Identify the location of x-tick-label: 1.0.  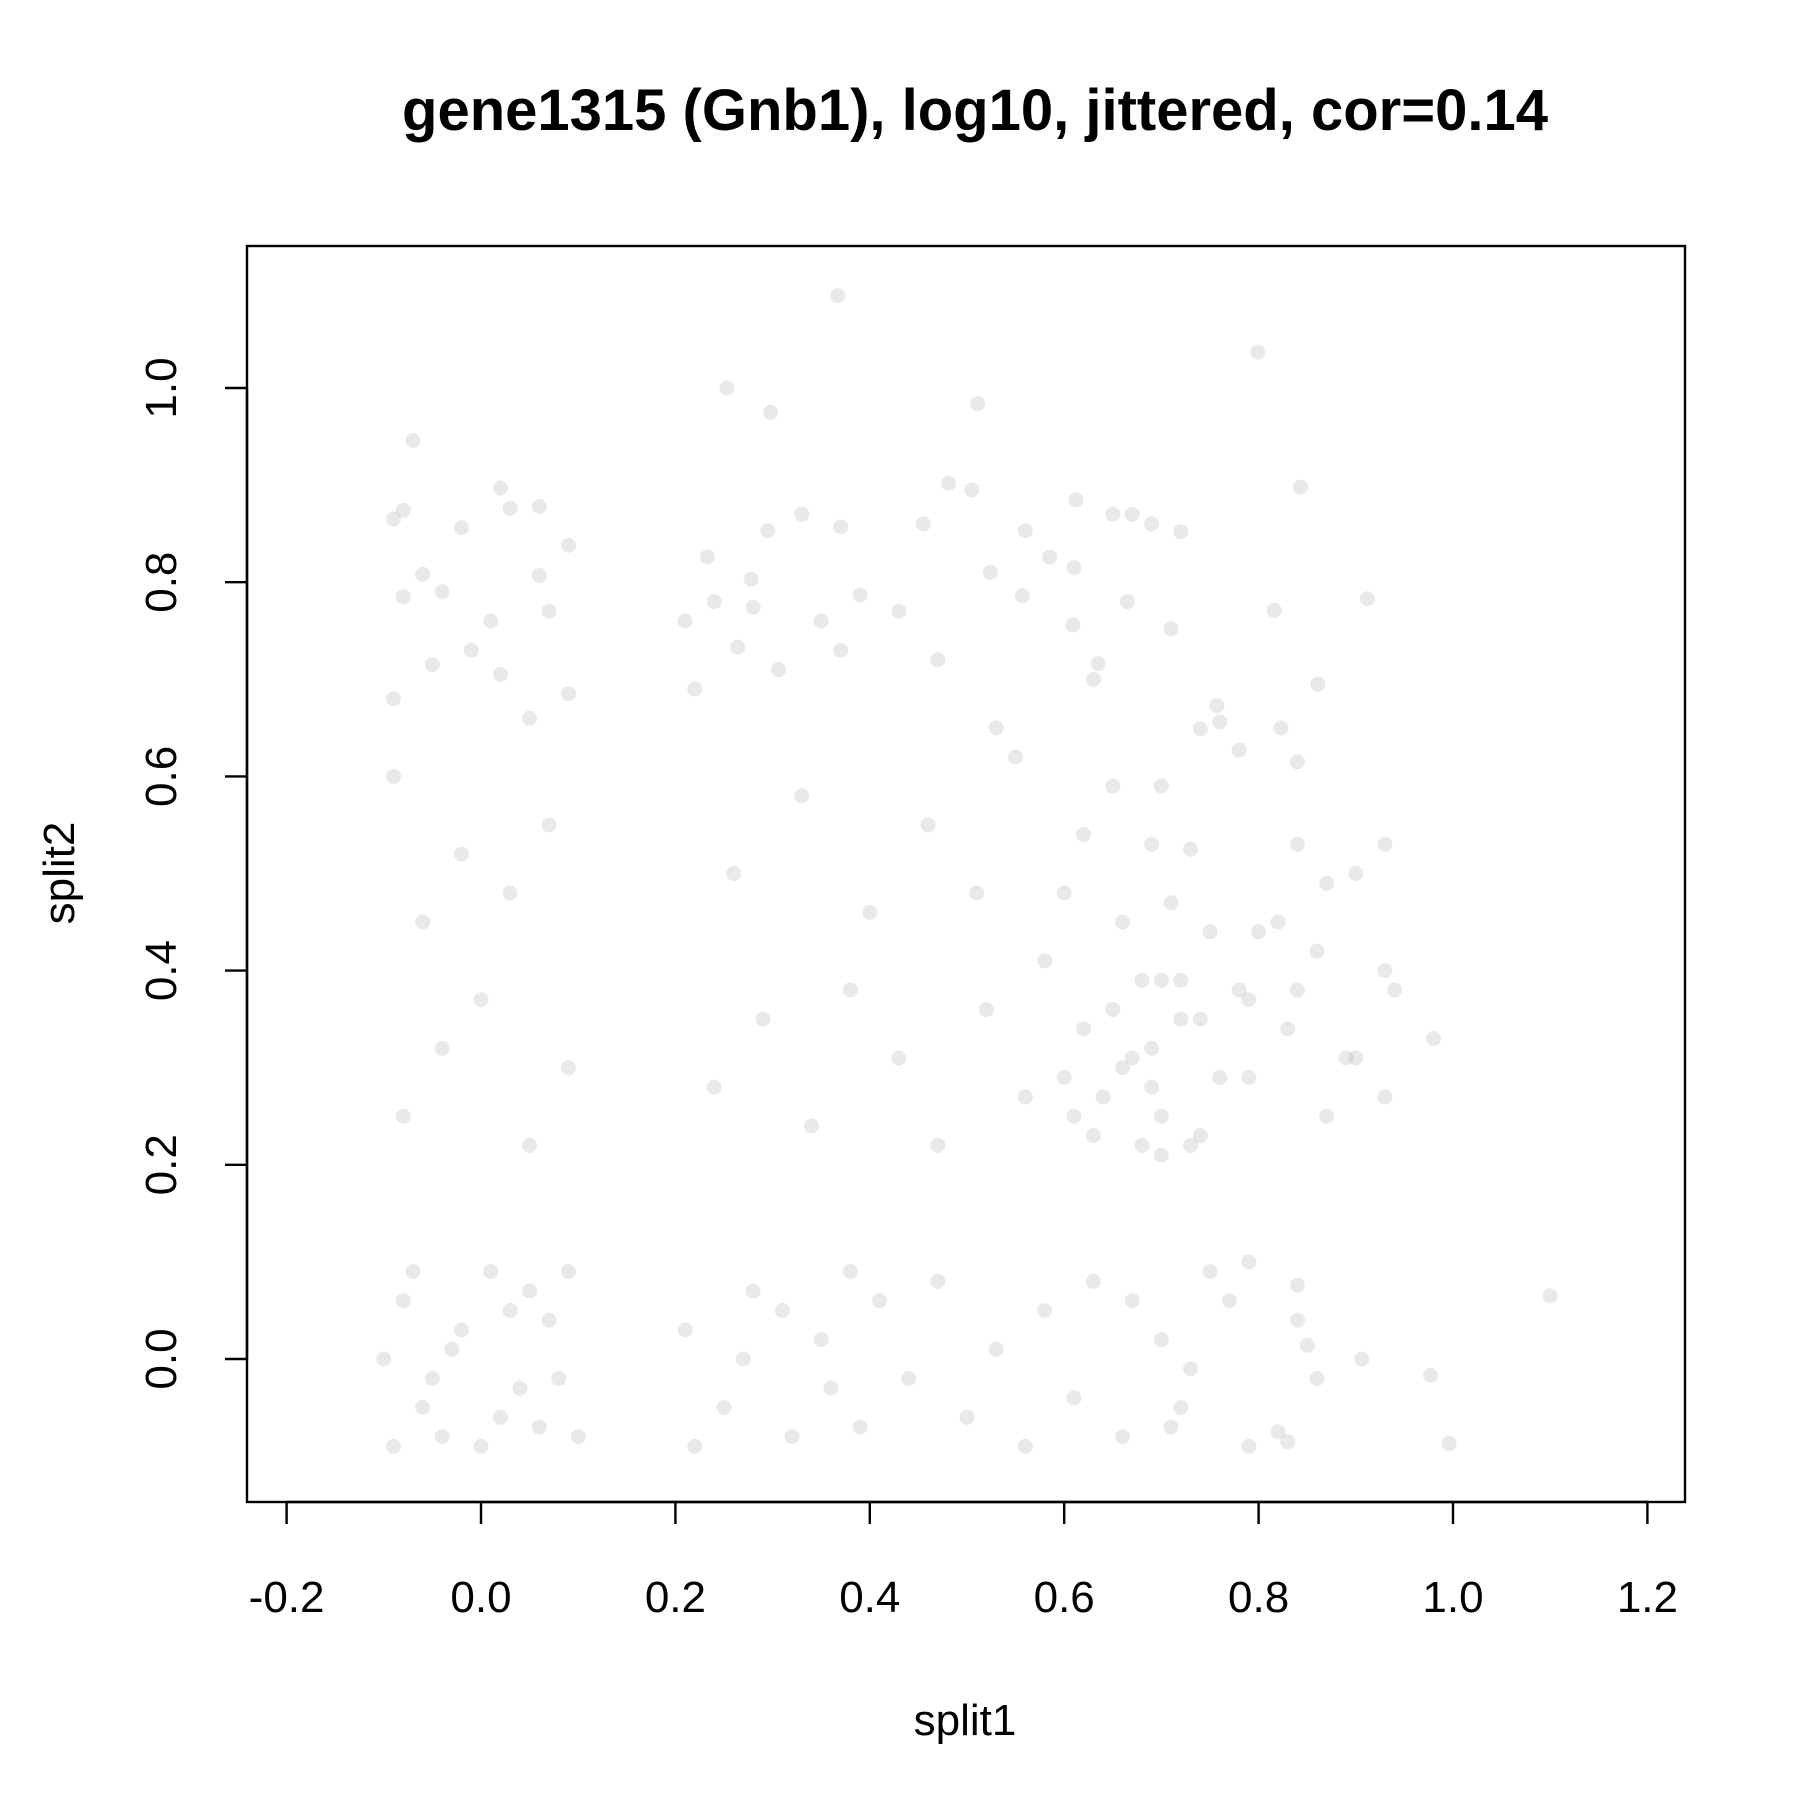
(1452, 1597).